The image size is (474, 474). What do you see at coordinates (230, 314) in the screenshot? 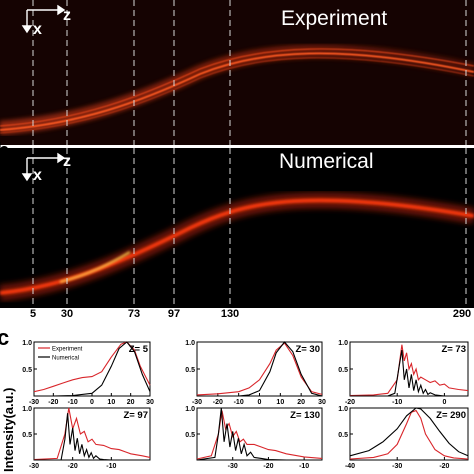
I see `z-tick-label: 130` at bounding box center [230, 314].